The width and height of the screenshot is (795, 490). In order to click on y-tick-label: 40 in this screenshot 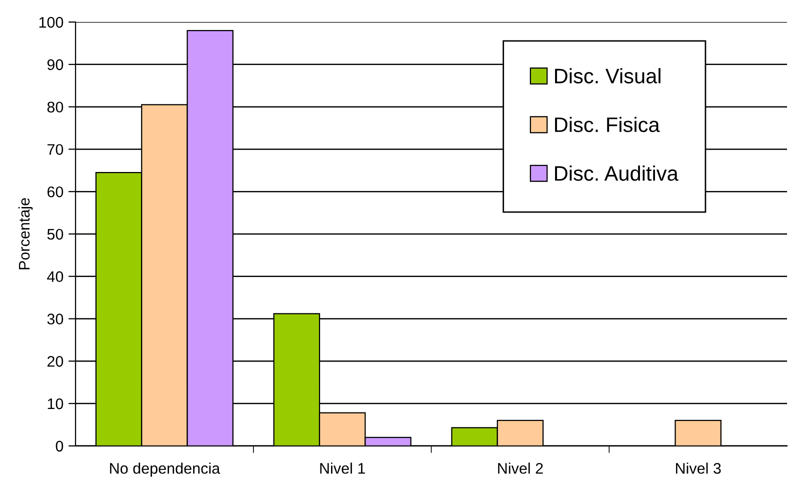, I will do `click(55, 276)`.